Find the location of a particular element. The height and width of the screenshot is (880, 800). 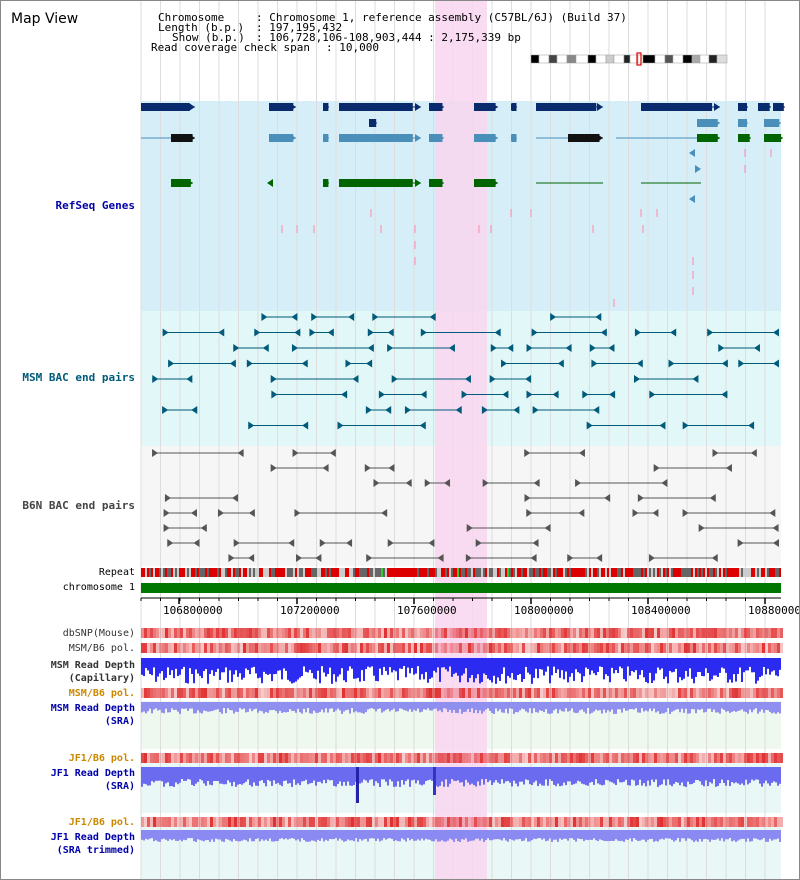

msm-pol-track-label: MSM/B6 pol. is located at coordinates (68, 648).